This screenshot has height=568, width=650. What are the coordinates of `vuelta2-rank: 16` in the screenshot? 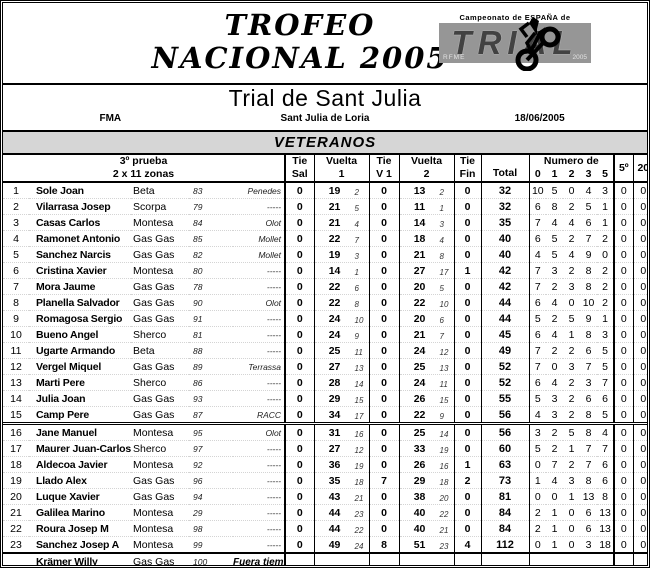 It's located at (444, 466).